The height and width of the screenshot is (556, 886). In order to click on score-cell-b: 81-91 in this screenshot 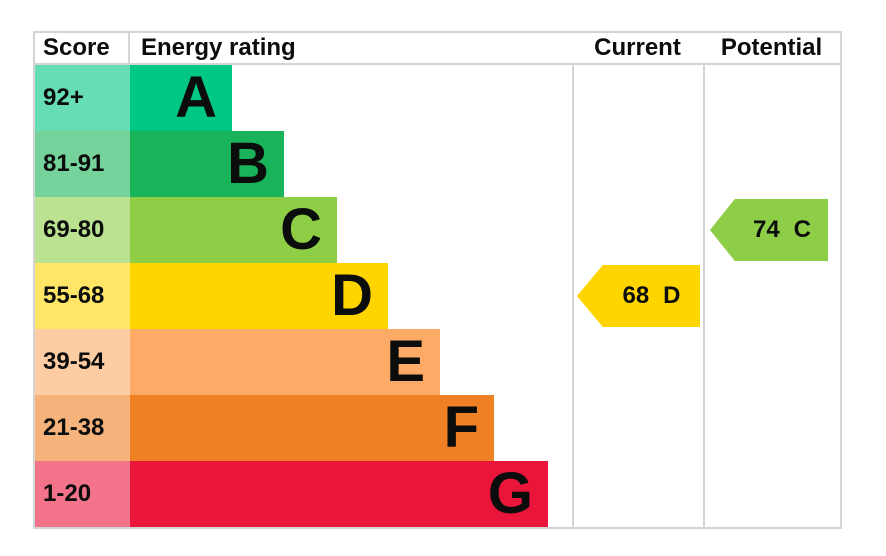, I will do `click(82, 164)`.